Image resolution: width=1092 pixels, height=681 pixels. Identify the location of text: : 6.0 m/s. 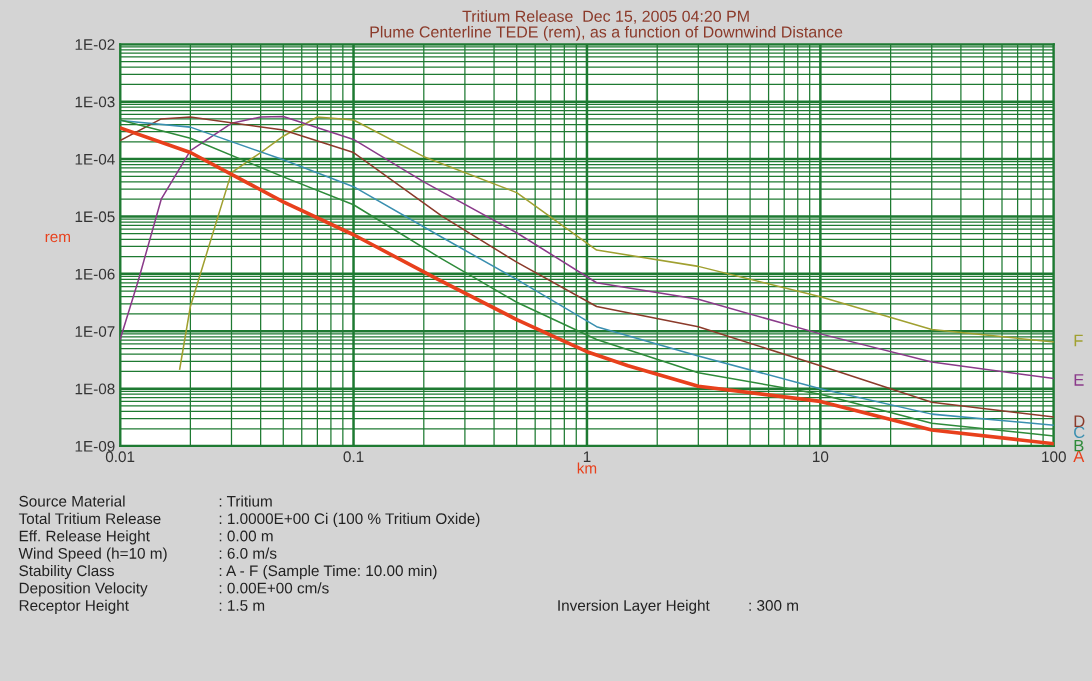
(248, 553).